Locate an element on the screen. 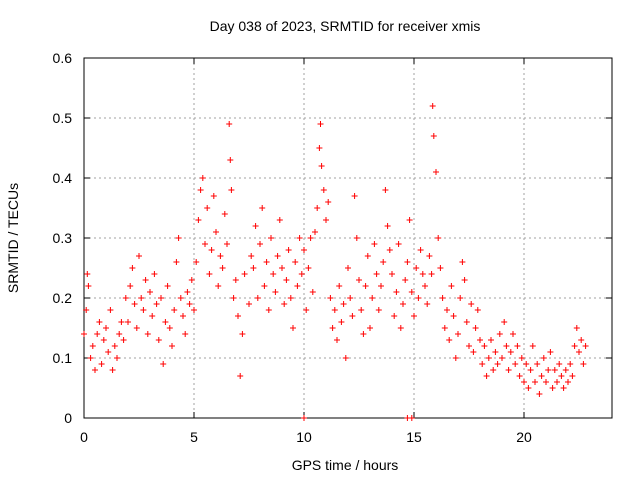 The height and width of the screenshot is (480, 640). y-tick-label: 0.1 is located at coordinates (63, 358).